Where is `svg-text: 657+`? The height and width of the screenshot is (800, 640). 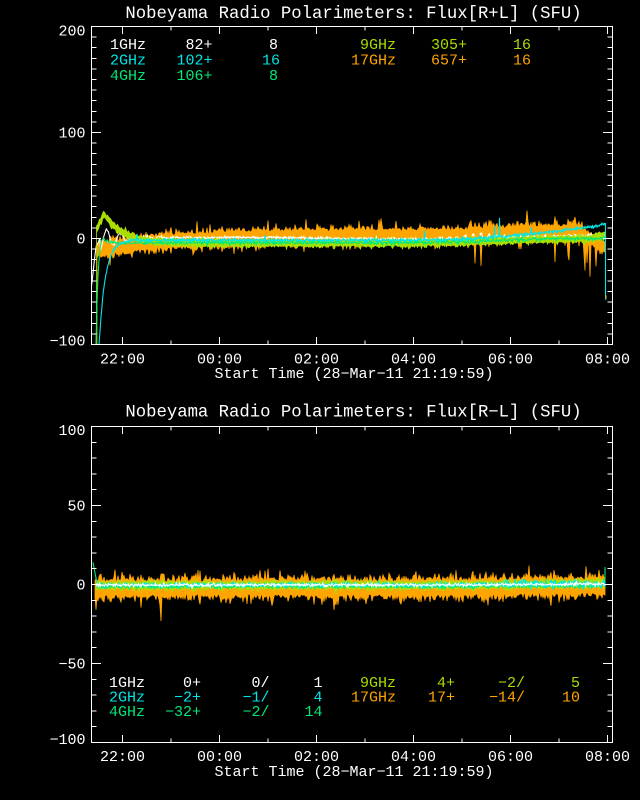 svg-text: 657+ is located at coordinates (449, 60).